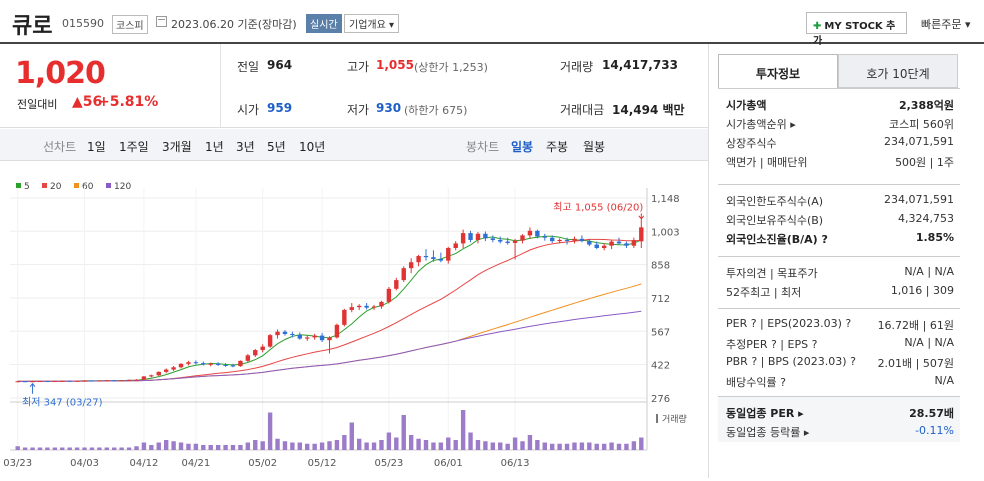  I want to click on add-mystock-label: MY STOCK 추가, so click(854, 34).